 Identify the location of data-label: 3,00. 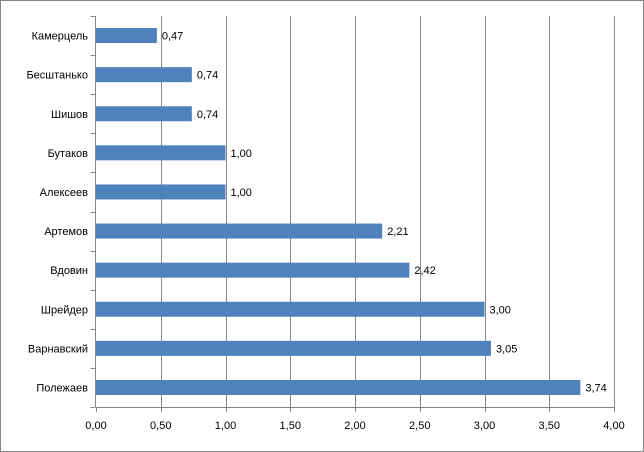
(500, 310).